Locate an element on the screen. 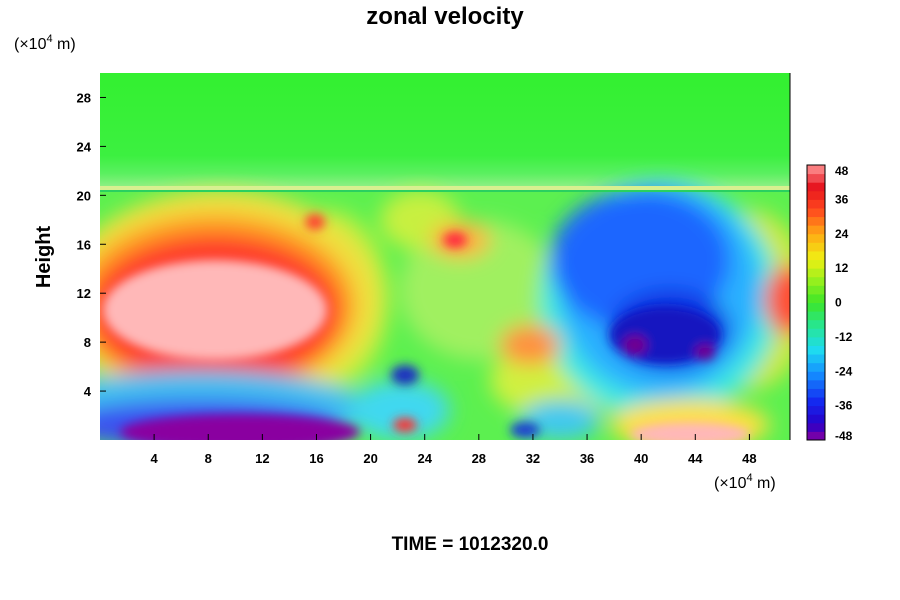  interface-band is located at coordinates (445, 188).